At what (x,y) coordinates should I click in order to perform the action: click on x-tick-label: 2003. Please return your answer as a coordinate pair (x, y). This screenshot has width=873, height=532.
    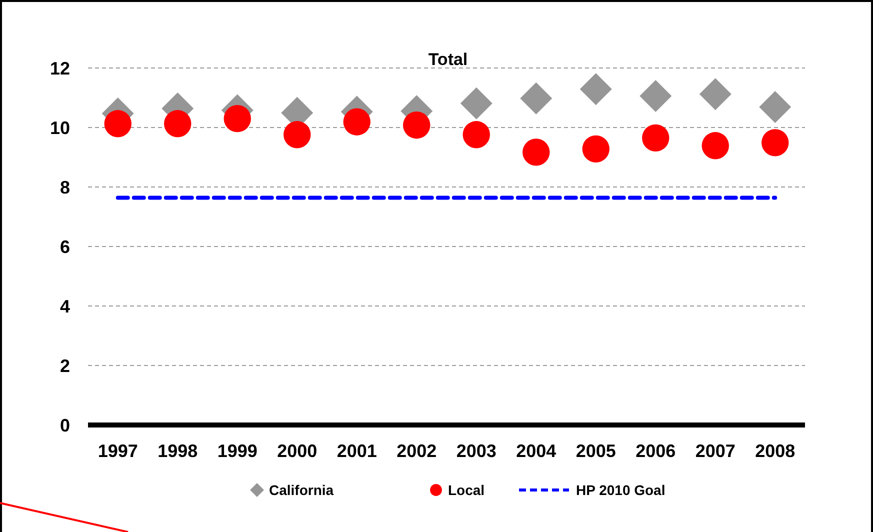
    Looking at the image, I should click on (476, 451).